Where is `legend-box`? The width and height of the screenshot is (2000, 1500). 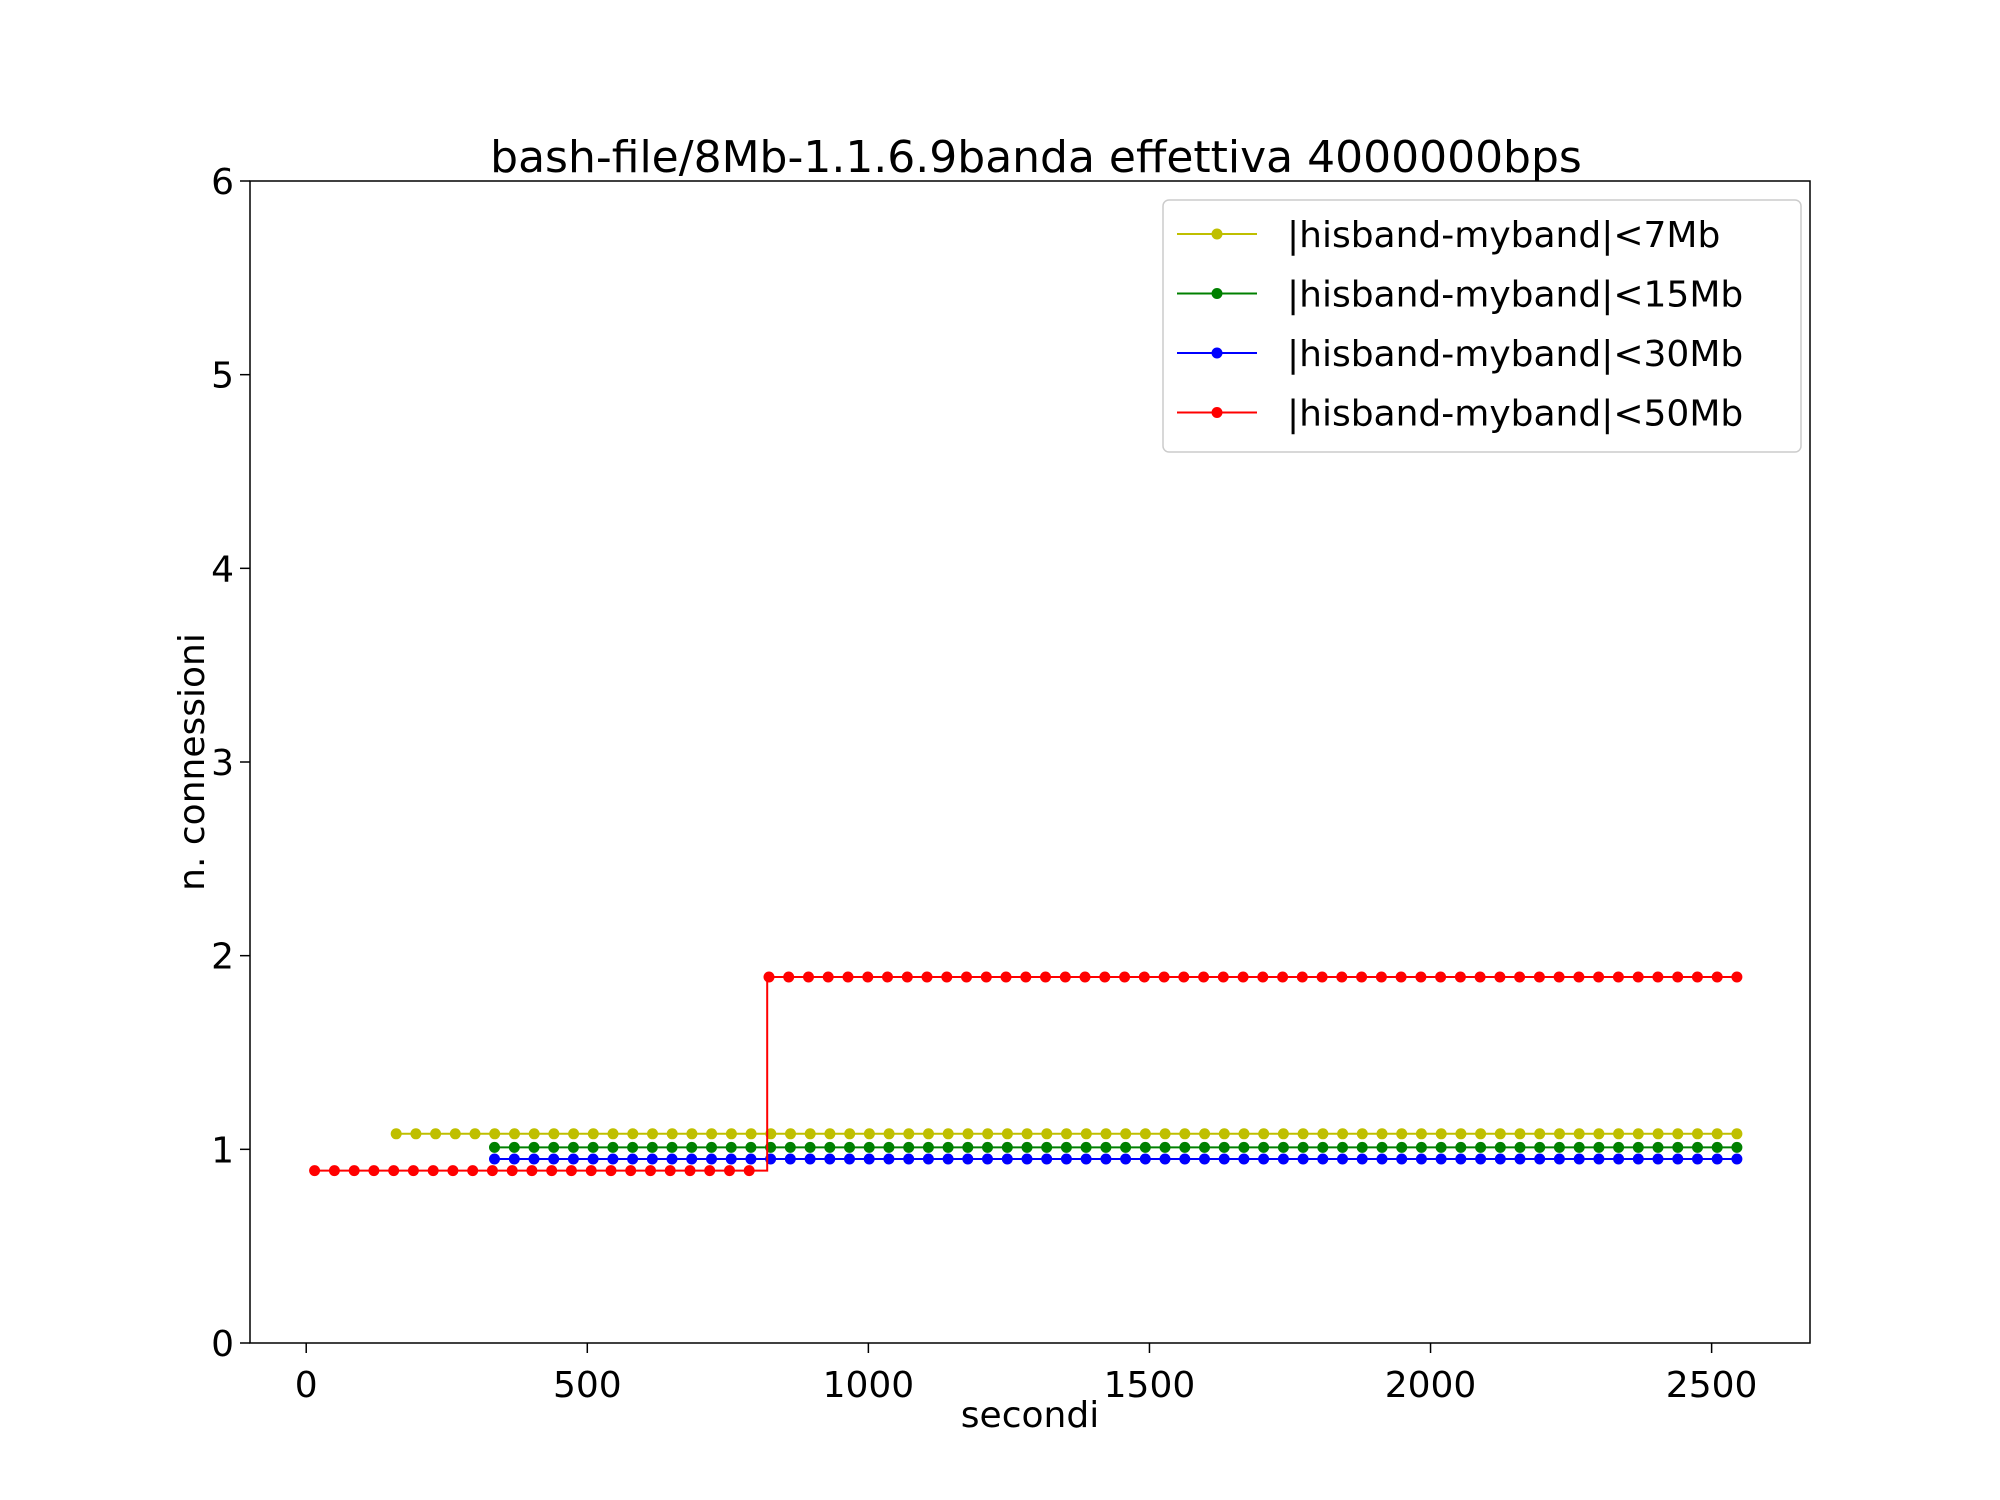
legend-box is located at coordinates (1482, 326).